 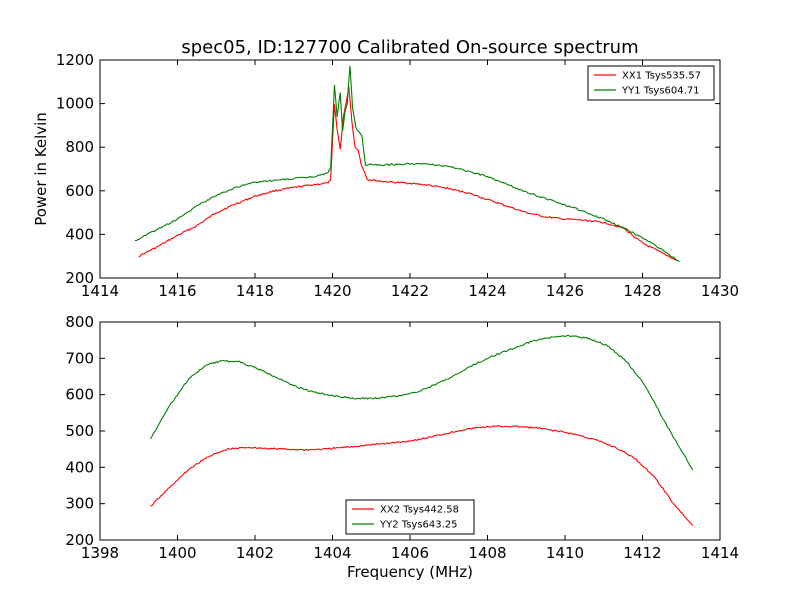 What do you see at coordinates (100, 553) in the screenshot?
I see `x-tick-label: 1398` at bounding box center [100, 553].